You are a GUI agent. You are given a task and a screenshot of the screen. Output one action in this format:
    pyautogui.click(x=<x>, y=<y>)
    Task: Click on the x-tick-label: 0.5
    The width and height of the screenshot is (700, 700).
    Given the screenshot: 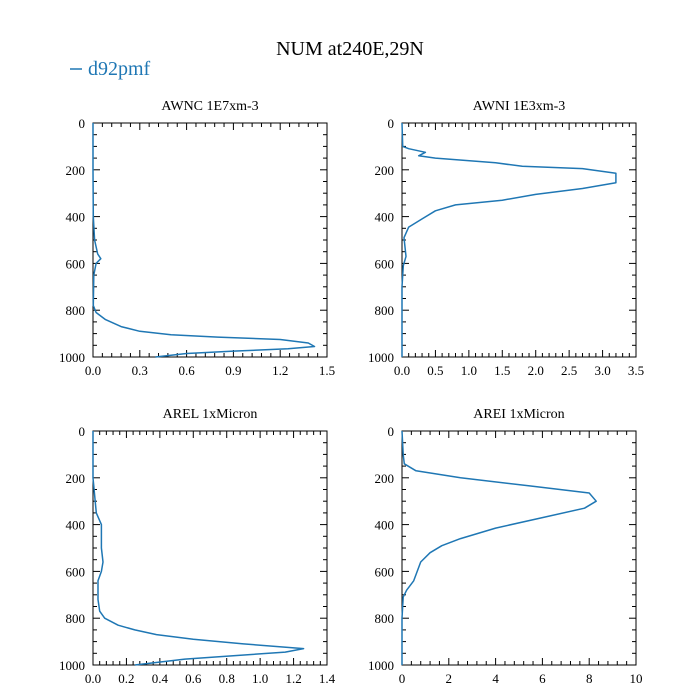 What is the action you would take?
    pyautogui.click(x=435, y=370)
    